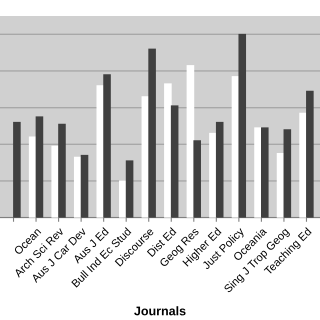 The height and width of the screenshot is (320, 320). Describe the element at coordinates (160, 311) in the screenshot. I see `x-axis-title: Journals` at that location.